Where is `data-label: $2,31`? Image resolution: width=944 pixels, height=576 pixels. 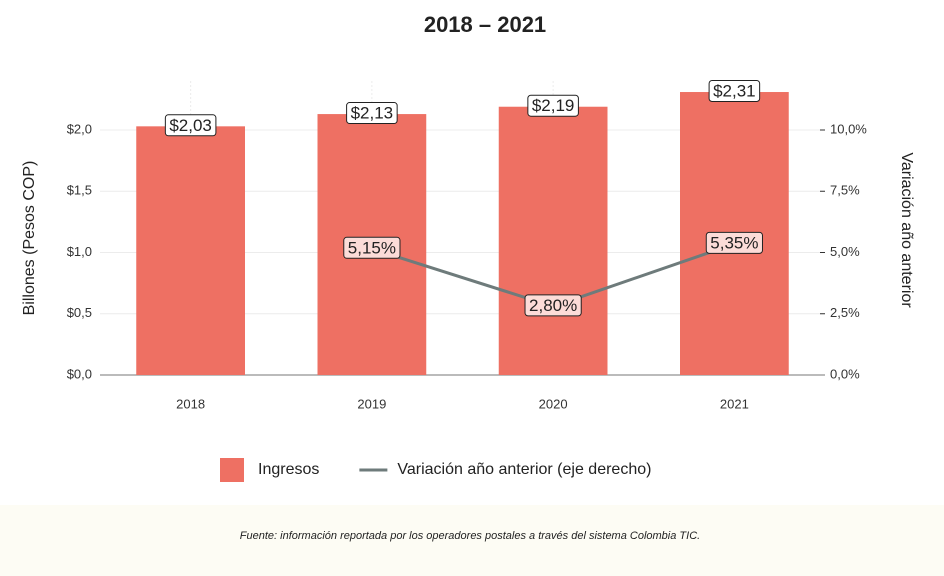
data-label: $2,31 is located at coordinates (734, 91).